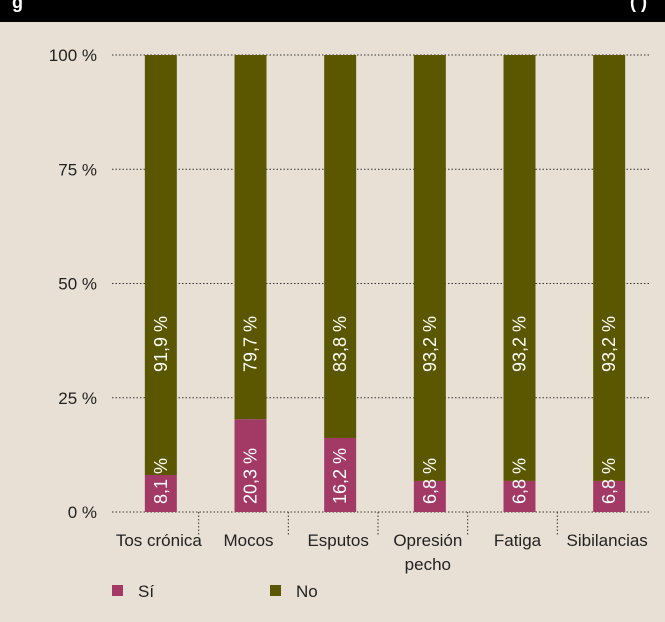 The image size is (665, 622). Describe the element at coordinates (607, 540) in the screenshot. I see `category-label: Sibilancias` at that location.